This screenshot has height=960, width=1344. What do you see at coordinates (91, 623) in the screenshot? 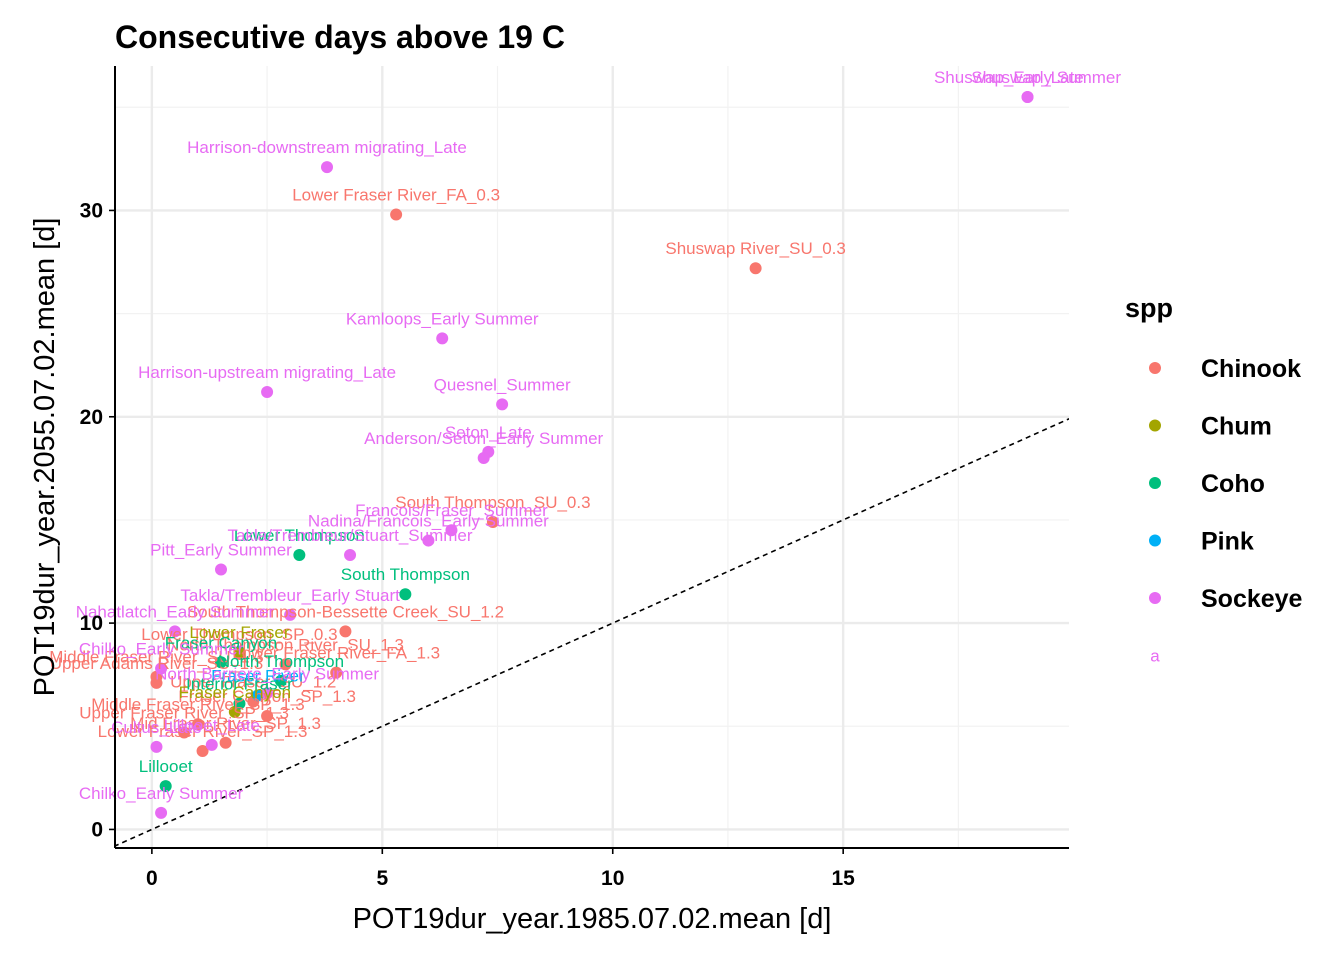
I see `y-tick-label: 10` at bounding box center [91, 623].